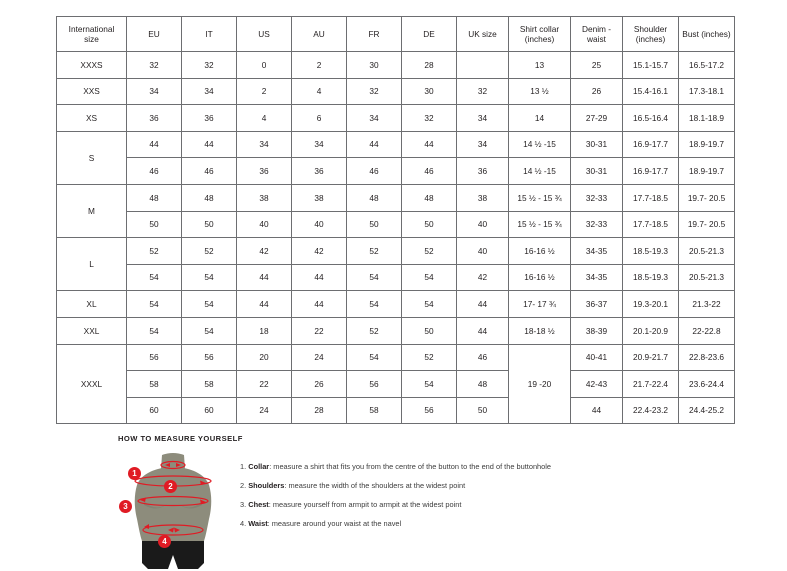 Image resolution: width=787 pixels, height=571 pixels. I want to click on cell-it: 52, so click(209, 251).